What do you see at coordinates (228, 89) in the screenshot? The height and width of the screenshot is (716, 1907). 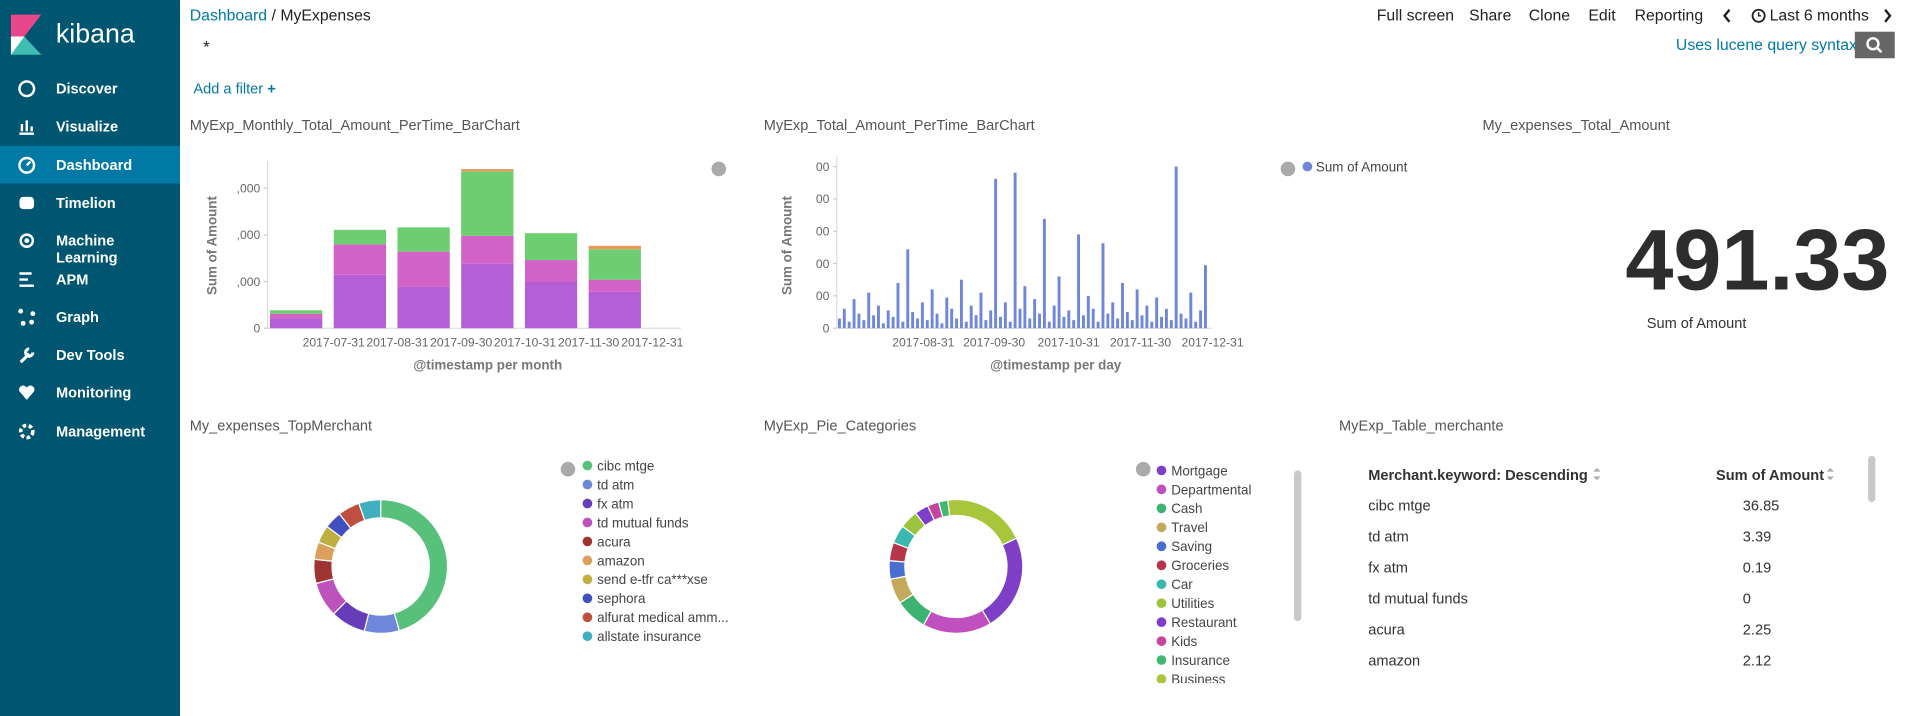 I see `add-filter-label: Add a filter` at bounding box center [228, 89].